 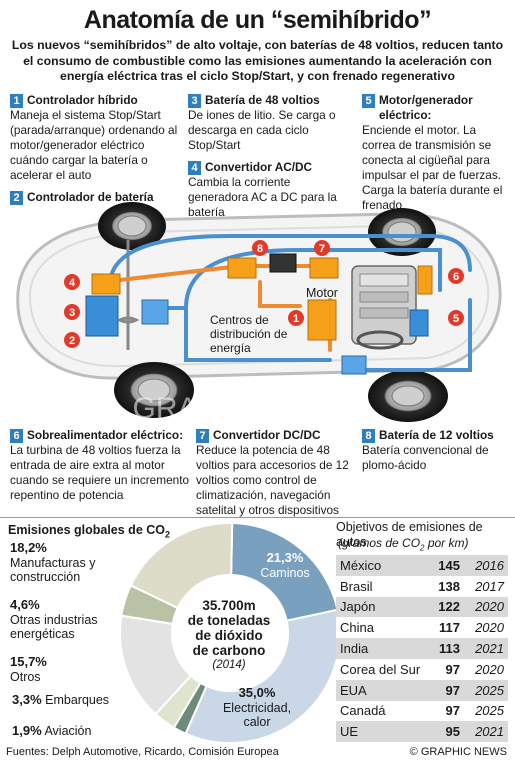 What do you see at coordinates (16, 436) in the screenshot?
I see `callout-number: 6` at bounding box center [16, 436].